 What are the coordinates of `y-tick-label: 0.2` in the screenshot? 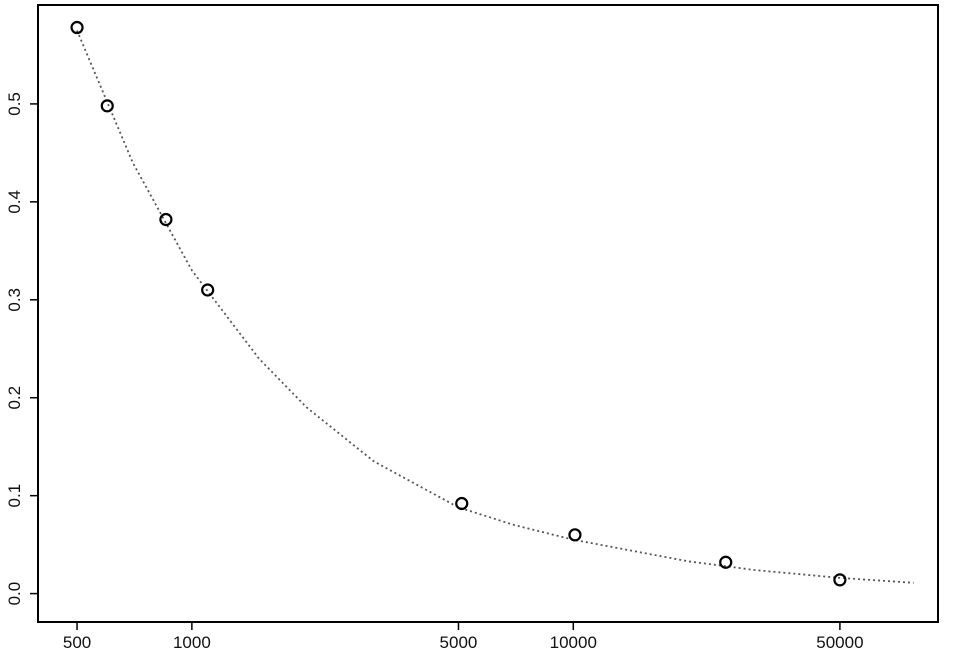 It's located at (14, 398).